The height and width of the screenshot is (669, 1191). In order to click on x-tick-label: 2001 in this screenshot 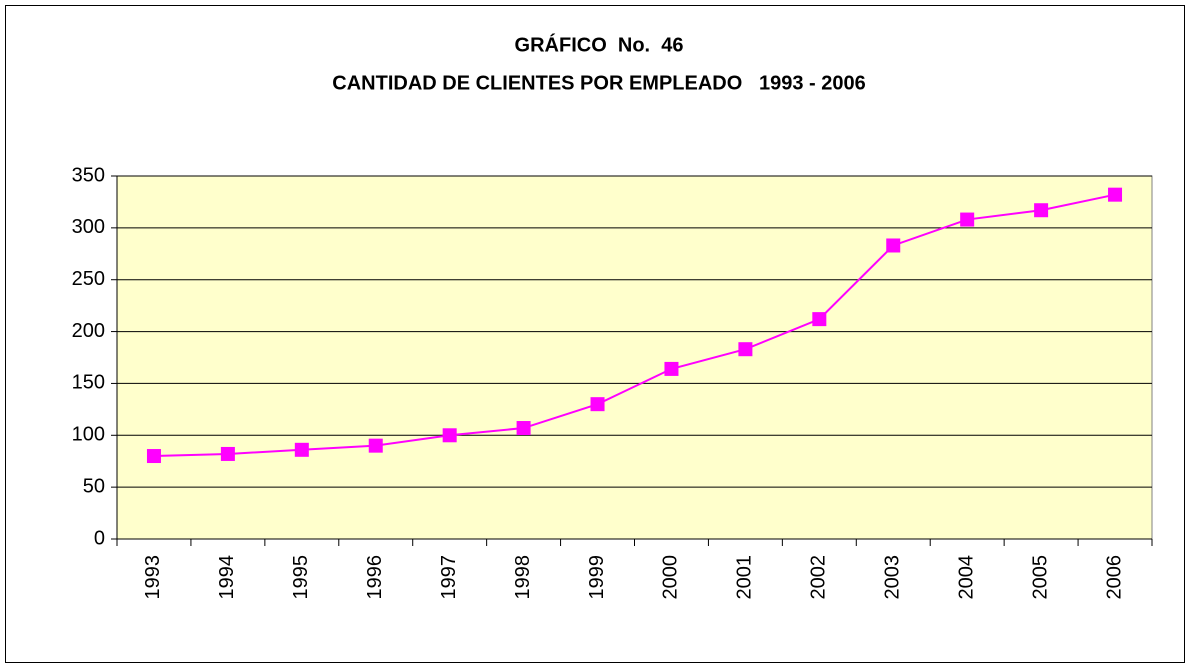, I will do `click(745, 577)`.